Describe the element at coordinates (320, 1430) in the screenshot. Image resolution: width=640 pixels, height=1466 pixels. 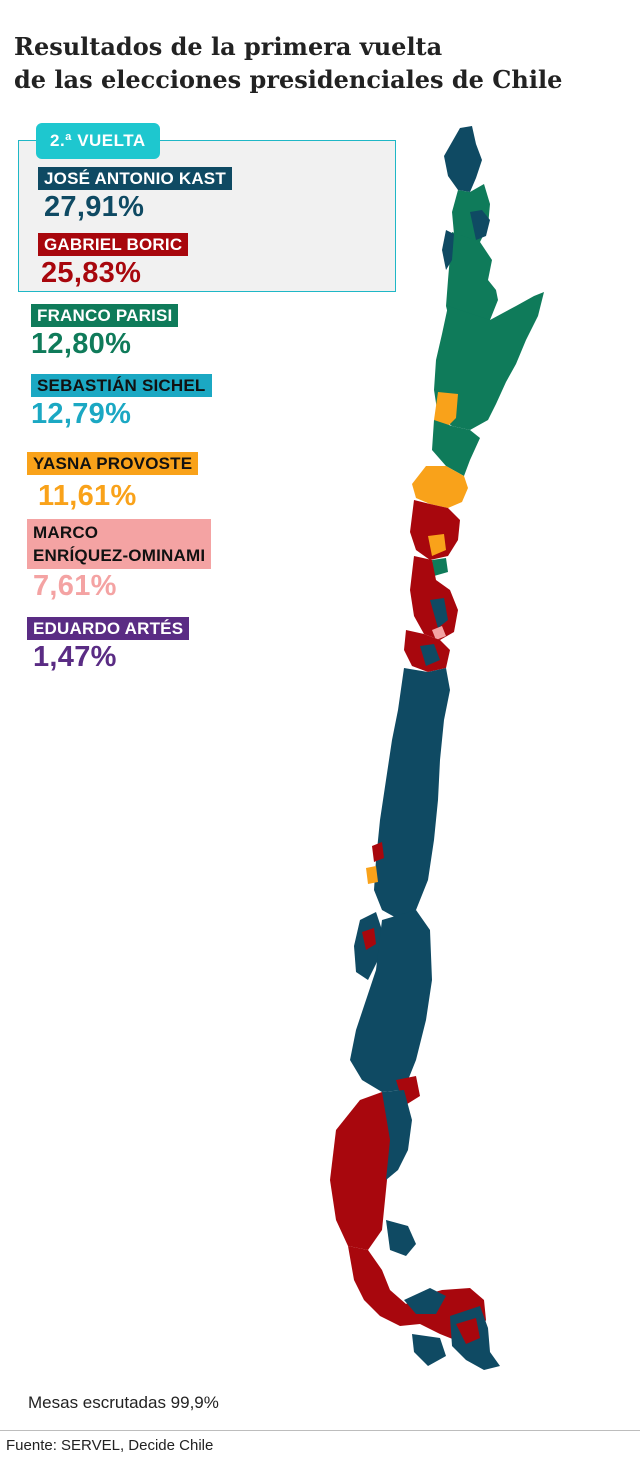
I see `footer-divider` at that location.